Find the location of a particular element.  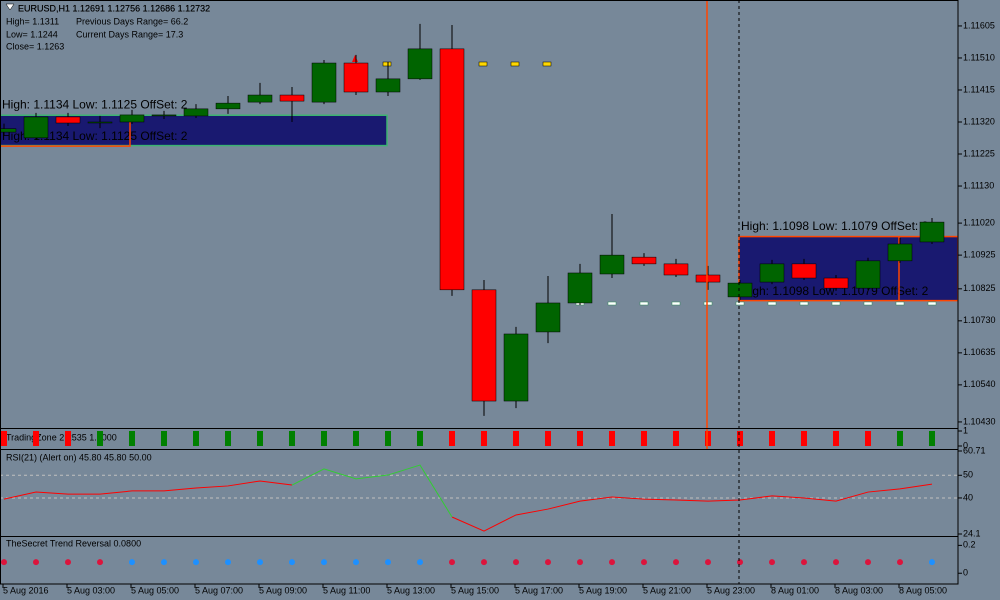

zone-edge is located at coordinates (65, 131).